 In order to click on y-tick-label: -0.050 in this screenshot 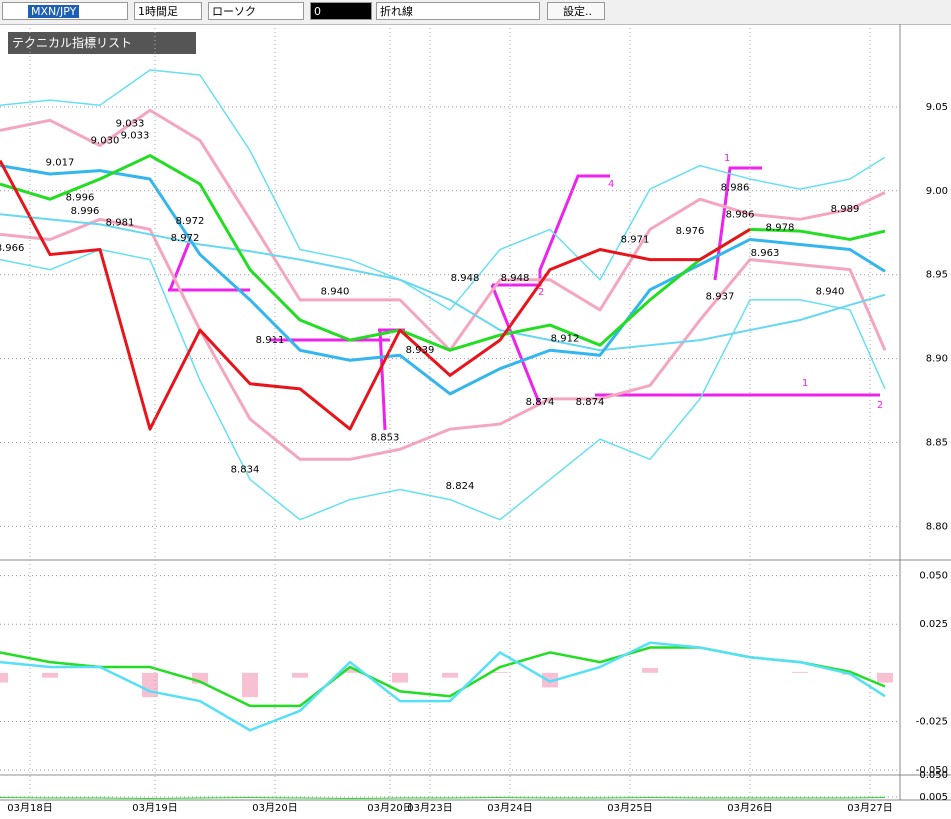, I will do `click(932, 770)`.